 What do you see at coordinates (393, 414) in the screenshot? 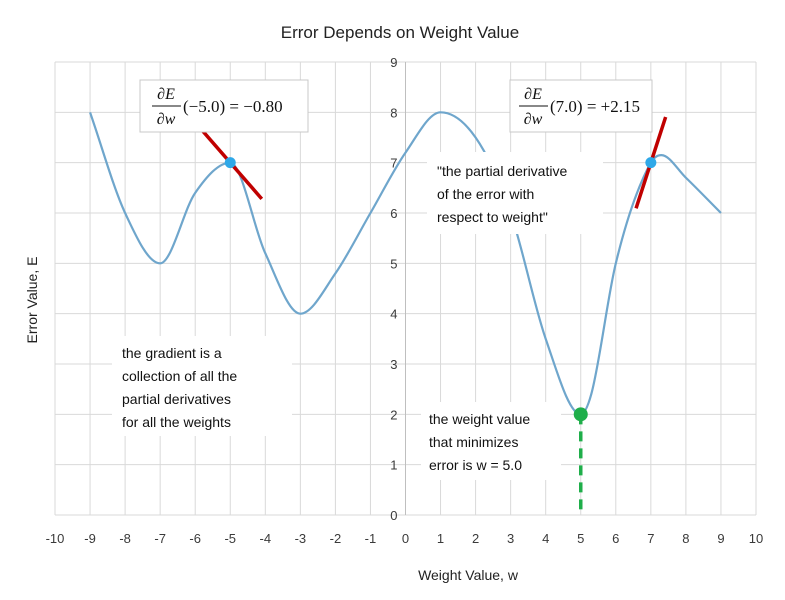
I see `y-tick-label: 2` at bounding box center [393, 414].